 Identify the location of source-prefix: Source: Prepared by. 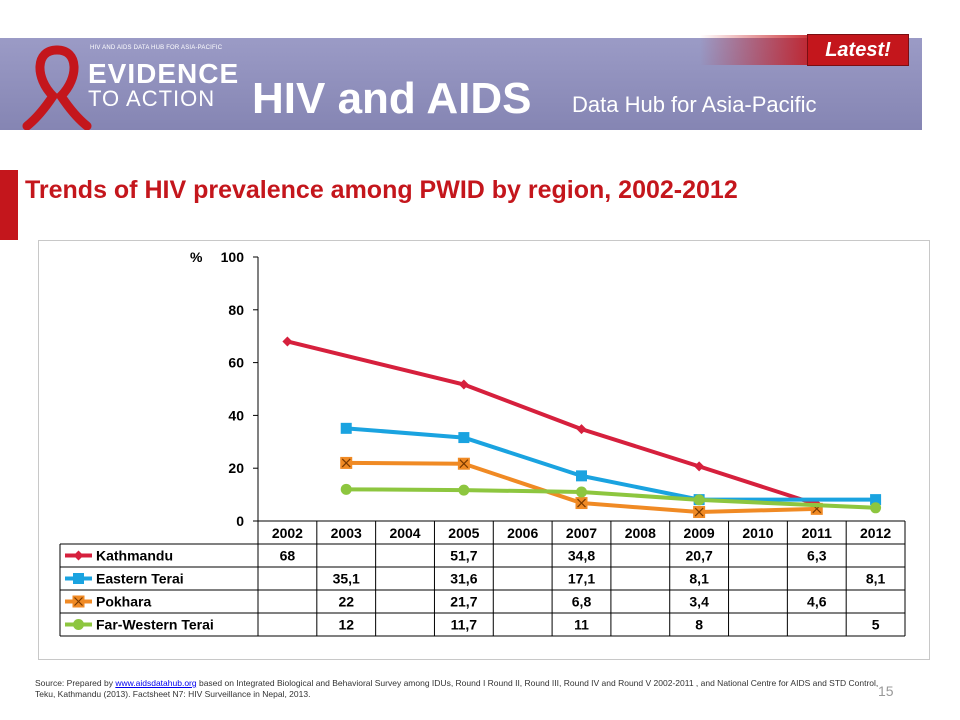
(75, 683).